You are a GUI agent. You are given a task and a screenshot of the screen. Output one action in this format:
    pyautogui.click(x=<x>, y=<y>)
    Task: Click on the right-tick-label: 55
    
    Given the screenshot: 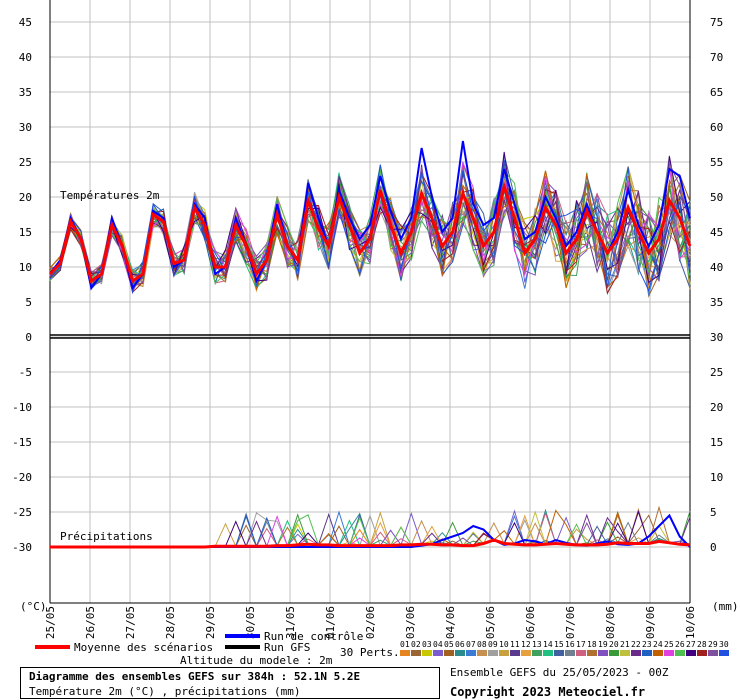 What is the action you would take?
    pyautogui.click(x=716, y=162)
    